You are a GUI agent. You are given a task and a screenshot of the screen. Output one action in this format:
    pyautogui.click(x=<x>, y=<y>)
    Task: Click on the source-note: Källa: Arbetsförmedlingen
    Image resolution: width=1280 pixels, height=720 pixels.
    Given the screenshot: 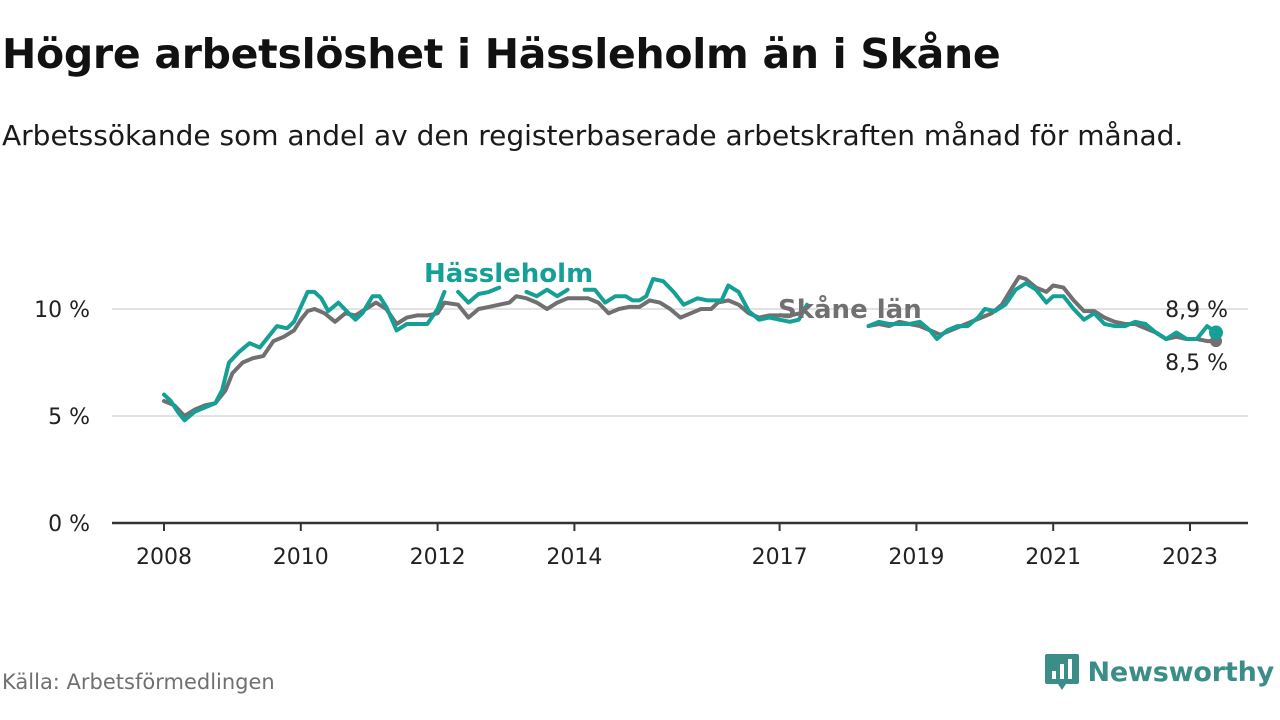 What is the action you would take?
    pyautogui.click(x=138, y=682)
    